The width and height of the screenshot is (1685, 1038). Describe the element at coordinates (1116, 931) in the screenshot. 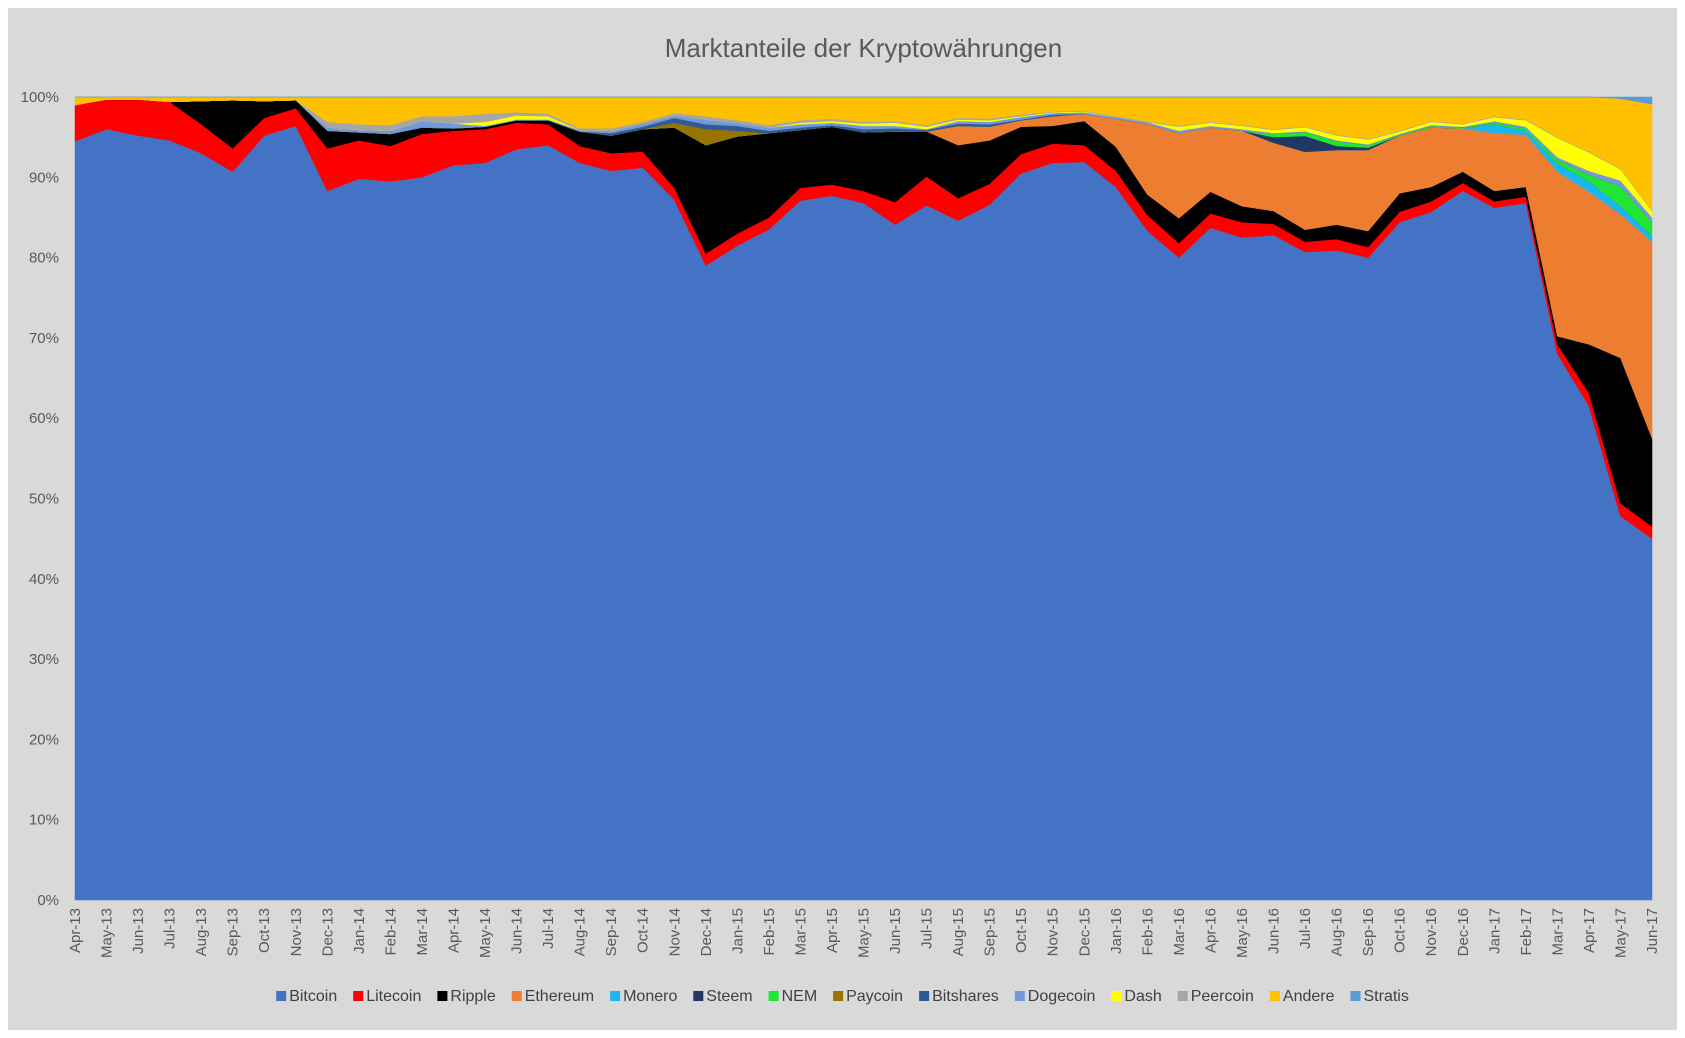

I see `x-tick-label: Jan-16` at that location.